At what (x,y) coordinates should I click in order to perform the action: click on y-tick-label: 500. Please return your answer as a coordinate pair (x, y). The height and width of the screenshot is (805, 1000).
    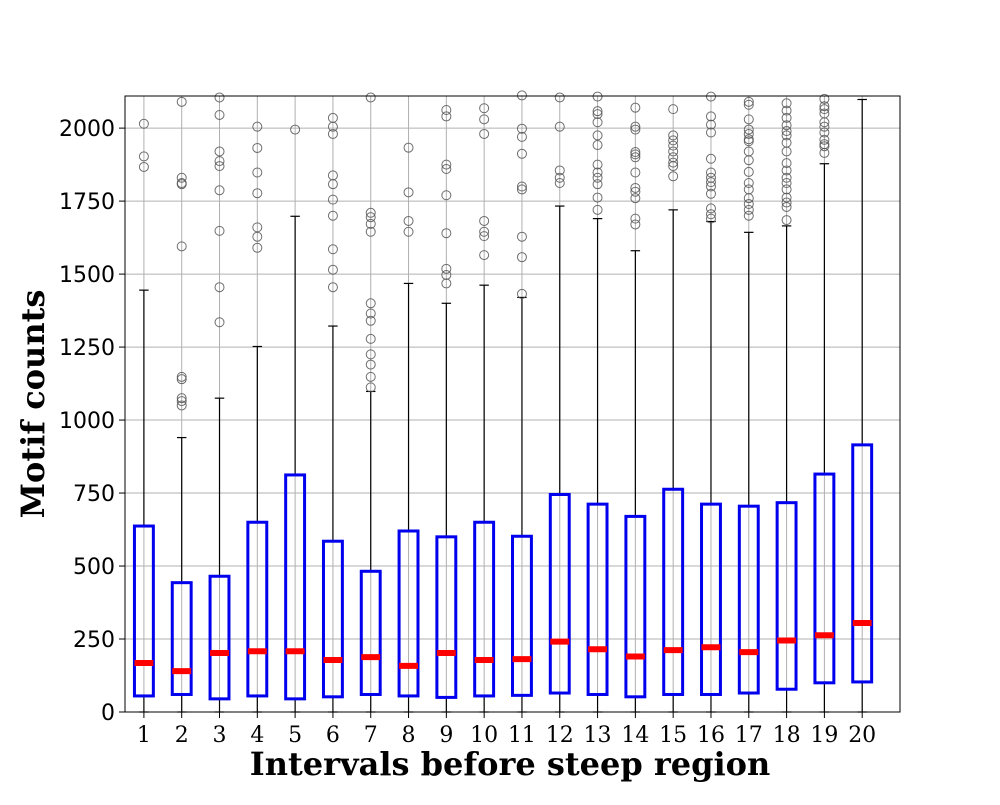
    Looking at the image, I should click on (94, 567).